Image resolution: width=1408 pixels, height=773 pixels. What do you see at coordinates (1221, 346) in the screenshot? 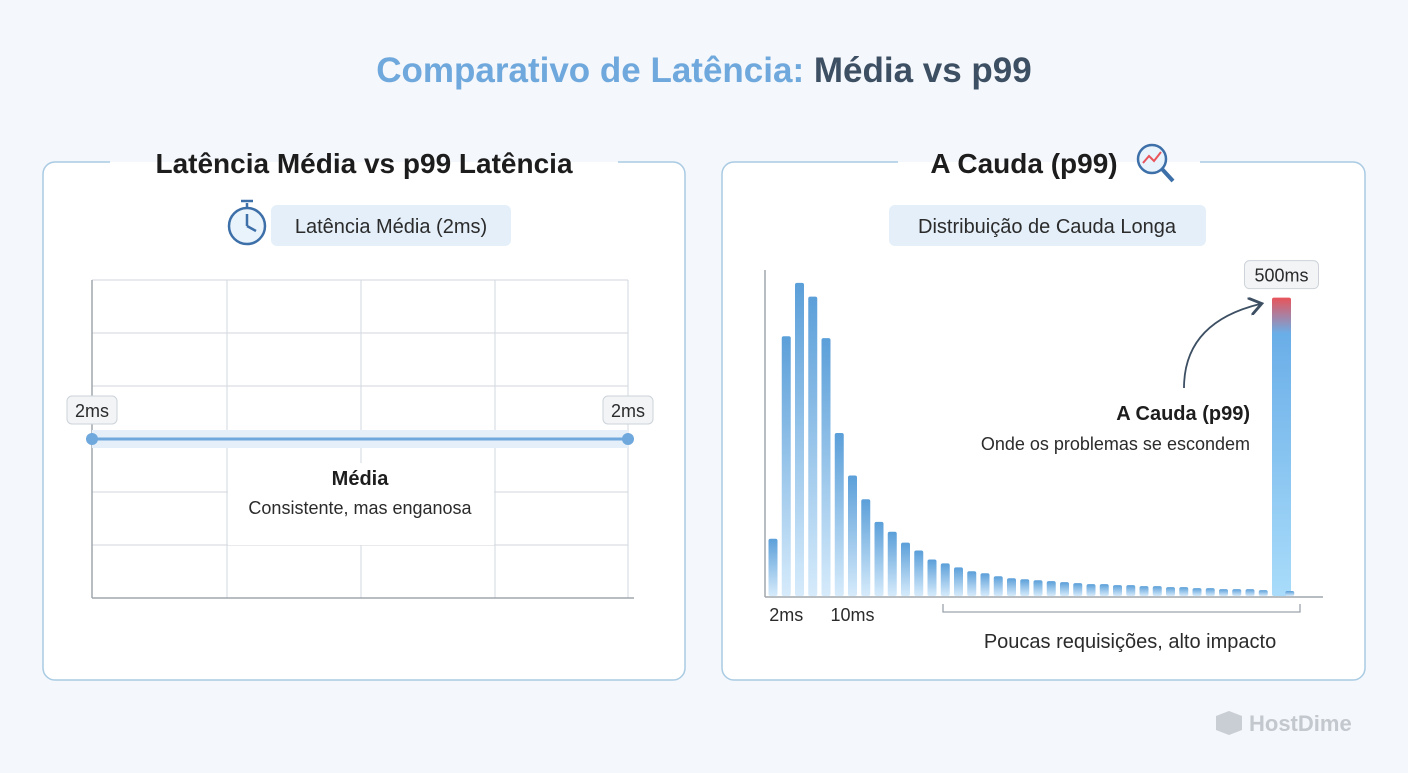
I see `arrow` at bounding box center [1221, 346].